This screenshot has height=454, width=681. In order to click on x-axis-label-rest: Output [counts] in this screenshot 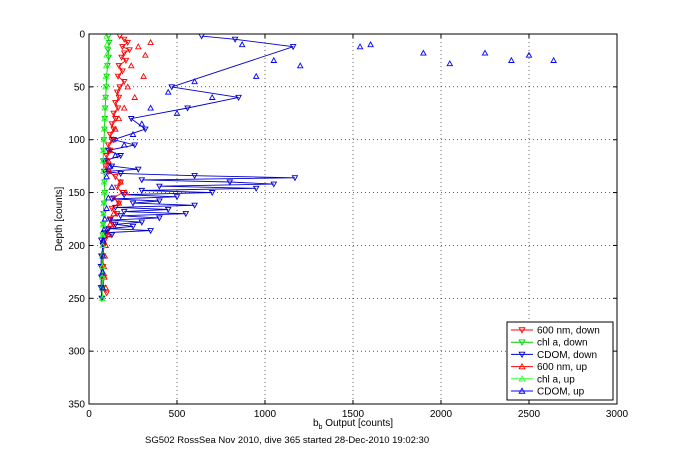, I will do `click(357, 423)`.